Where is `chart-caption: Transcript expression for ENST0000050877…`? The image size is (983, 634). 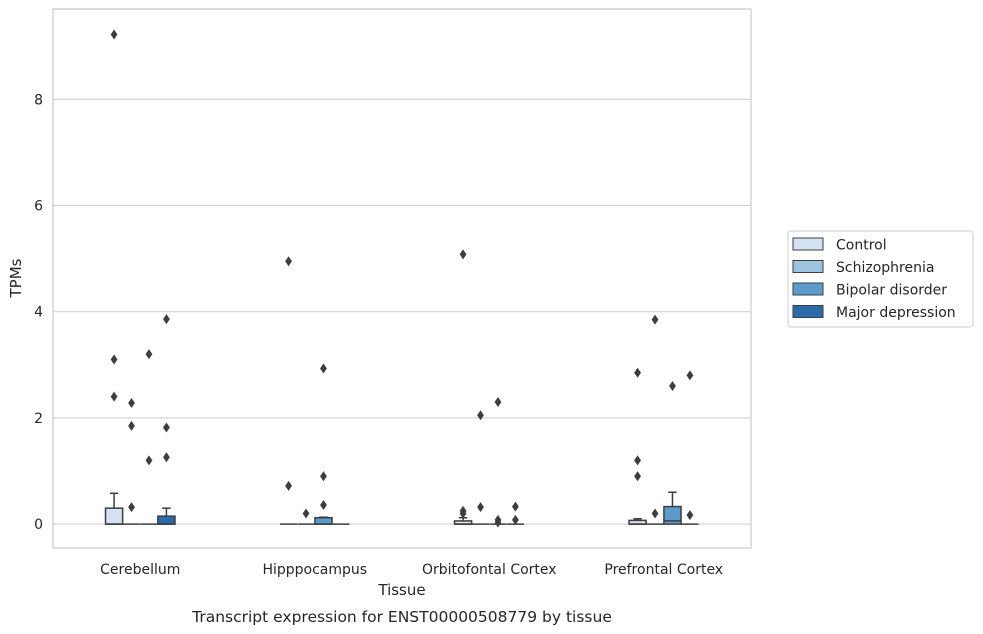
chart-caption: Transcript expression for ENST0000050877… is located at coordinates (401, 617).